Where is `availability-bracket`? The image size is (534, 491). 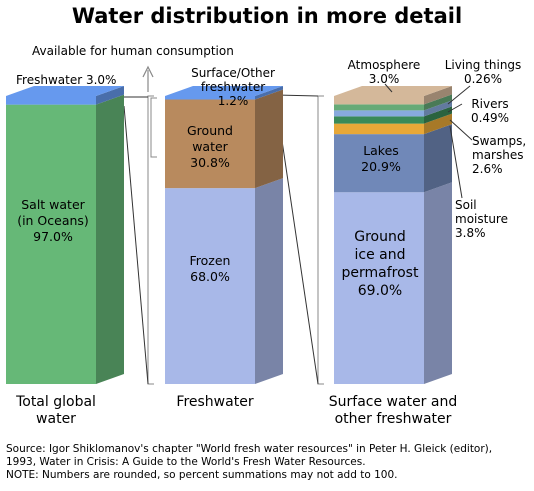
availability-bracket is located at coordinates (153, 127).